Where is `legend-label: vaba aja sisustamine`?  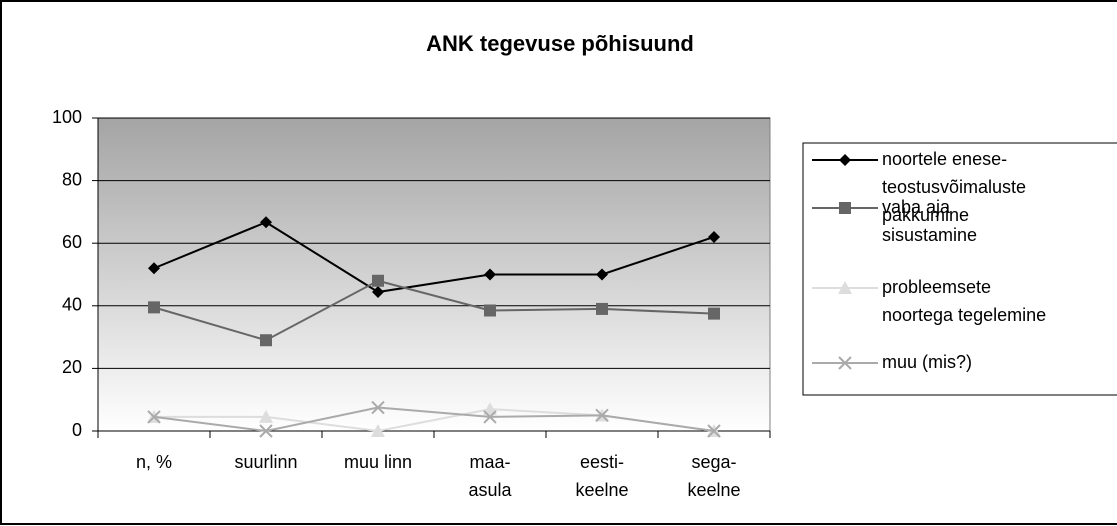
legend-label: vaba aja sisustamine is located at coordinates (929, 221).